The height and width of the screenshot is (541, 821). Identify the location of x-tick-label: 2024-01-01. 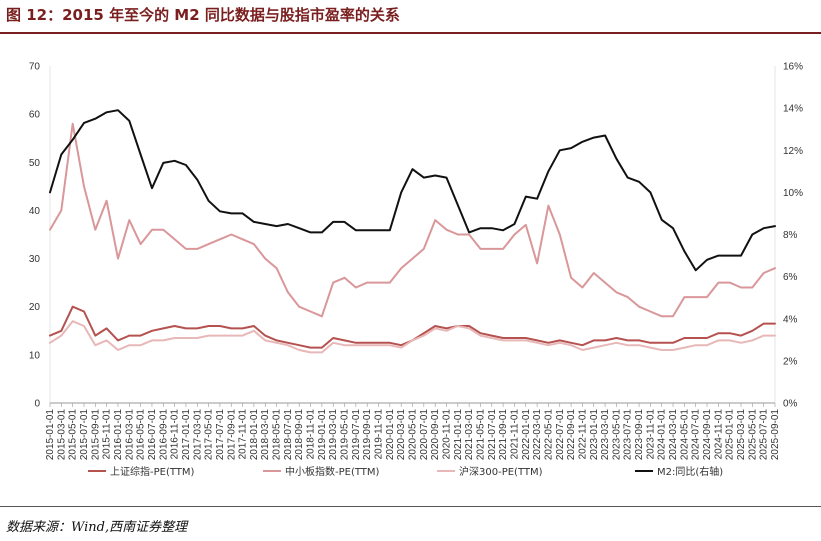
(662, 435).